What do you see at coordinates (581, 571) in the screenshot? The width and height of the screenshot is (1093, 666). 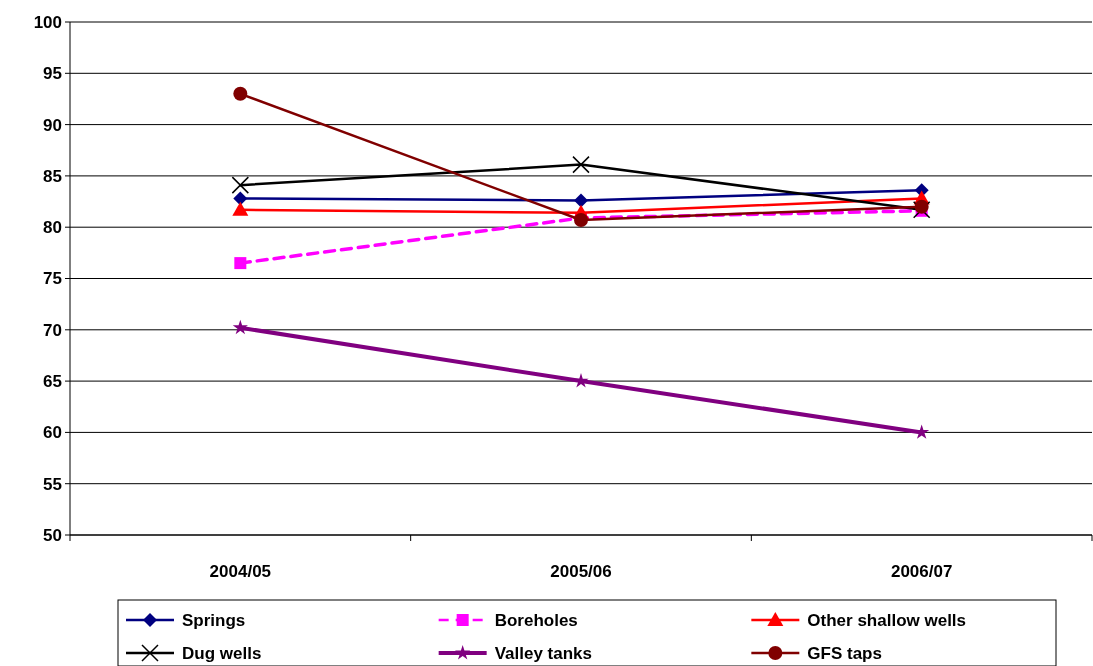 I see `x-tick-label: 2005/06` at bounding box center [581, 571].